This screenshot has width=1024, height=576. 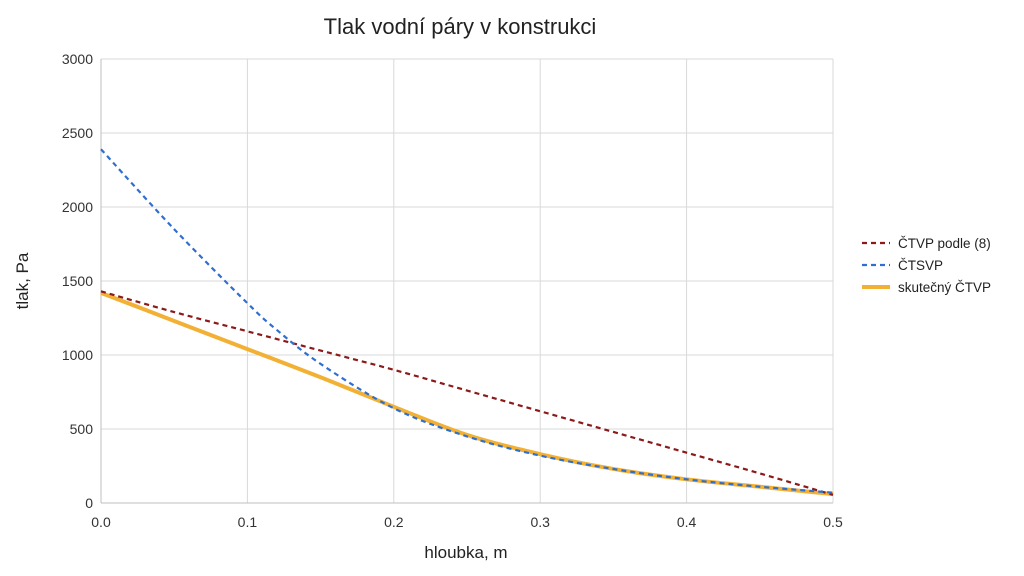 What do you see at coordinates (22, 280) in the screenshot?
I see `y-axis-label: tlak, Pa` at bounding box center [22, 280].